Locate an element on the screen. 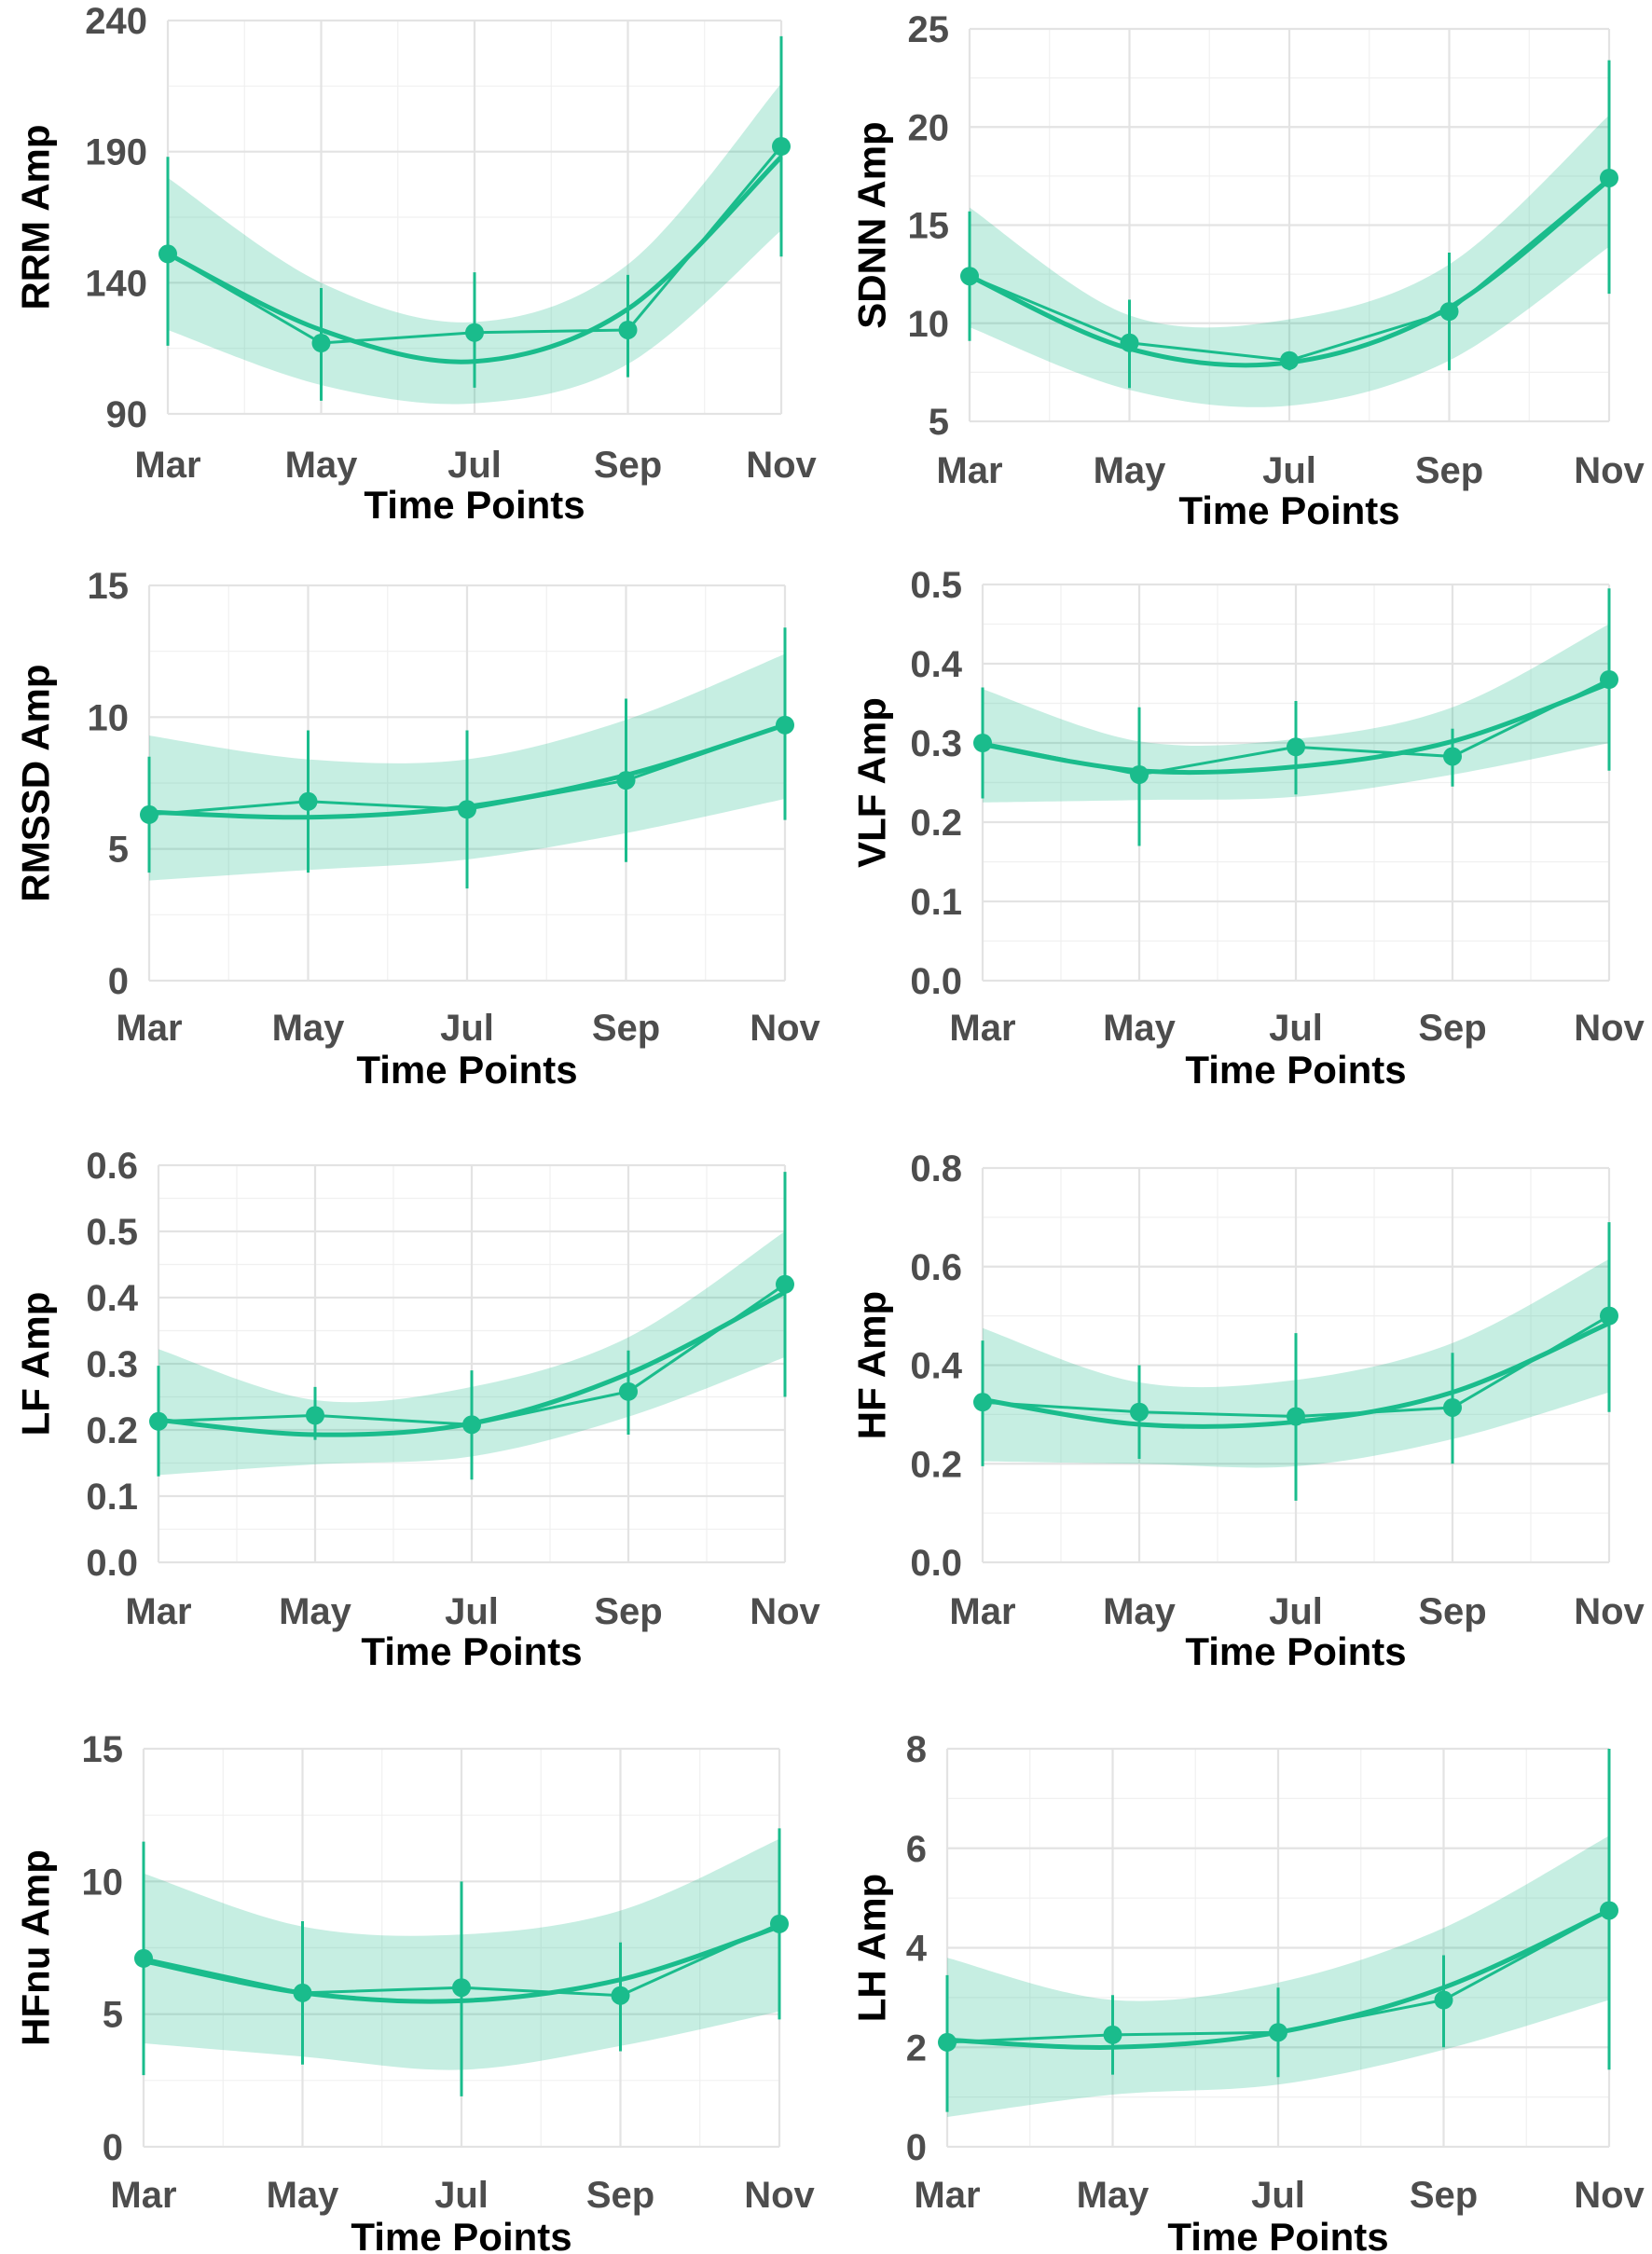 This screenshot has width=1652, height=2254. y-axis-title: HFnu Amp is located at coordinates (36, 1948).